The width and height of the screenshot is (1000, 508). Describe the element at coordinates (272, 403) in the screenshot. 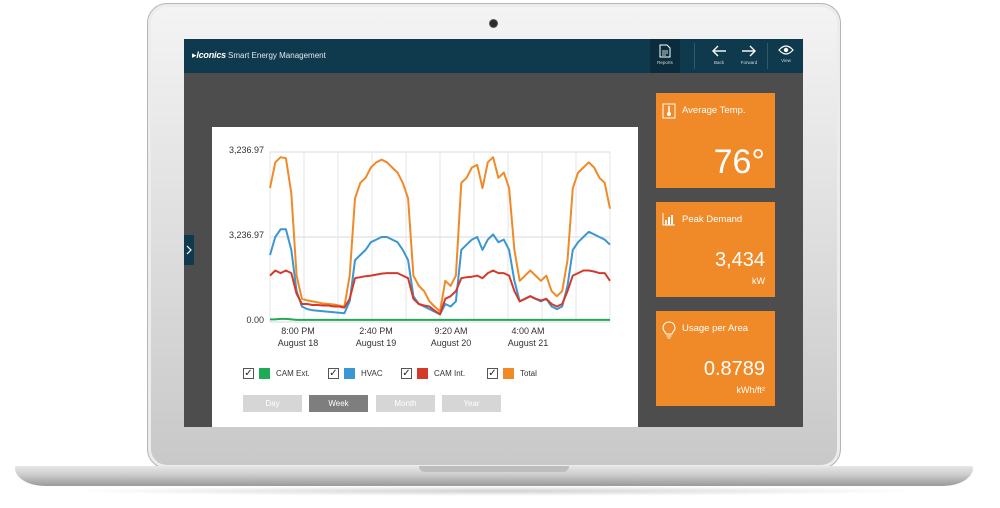

I see `range-day-button: Day` at that location.